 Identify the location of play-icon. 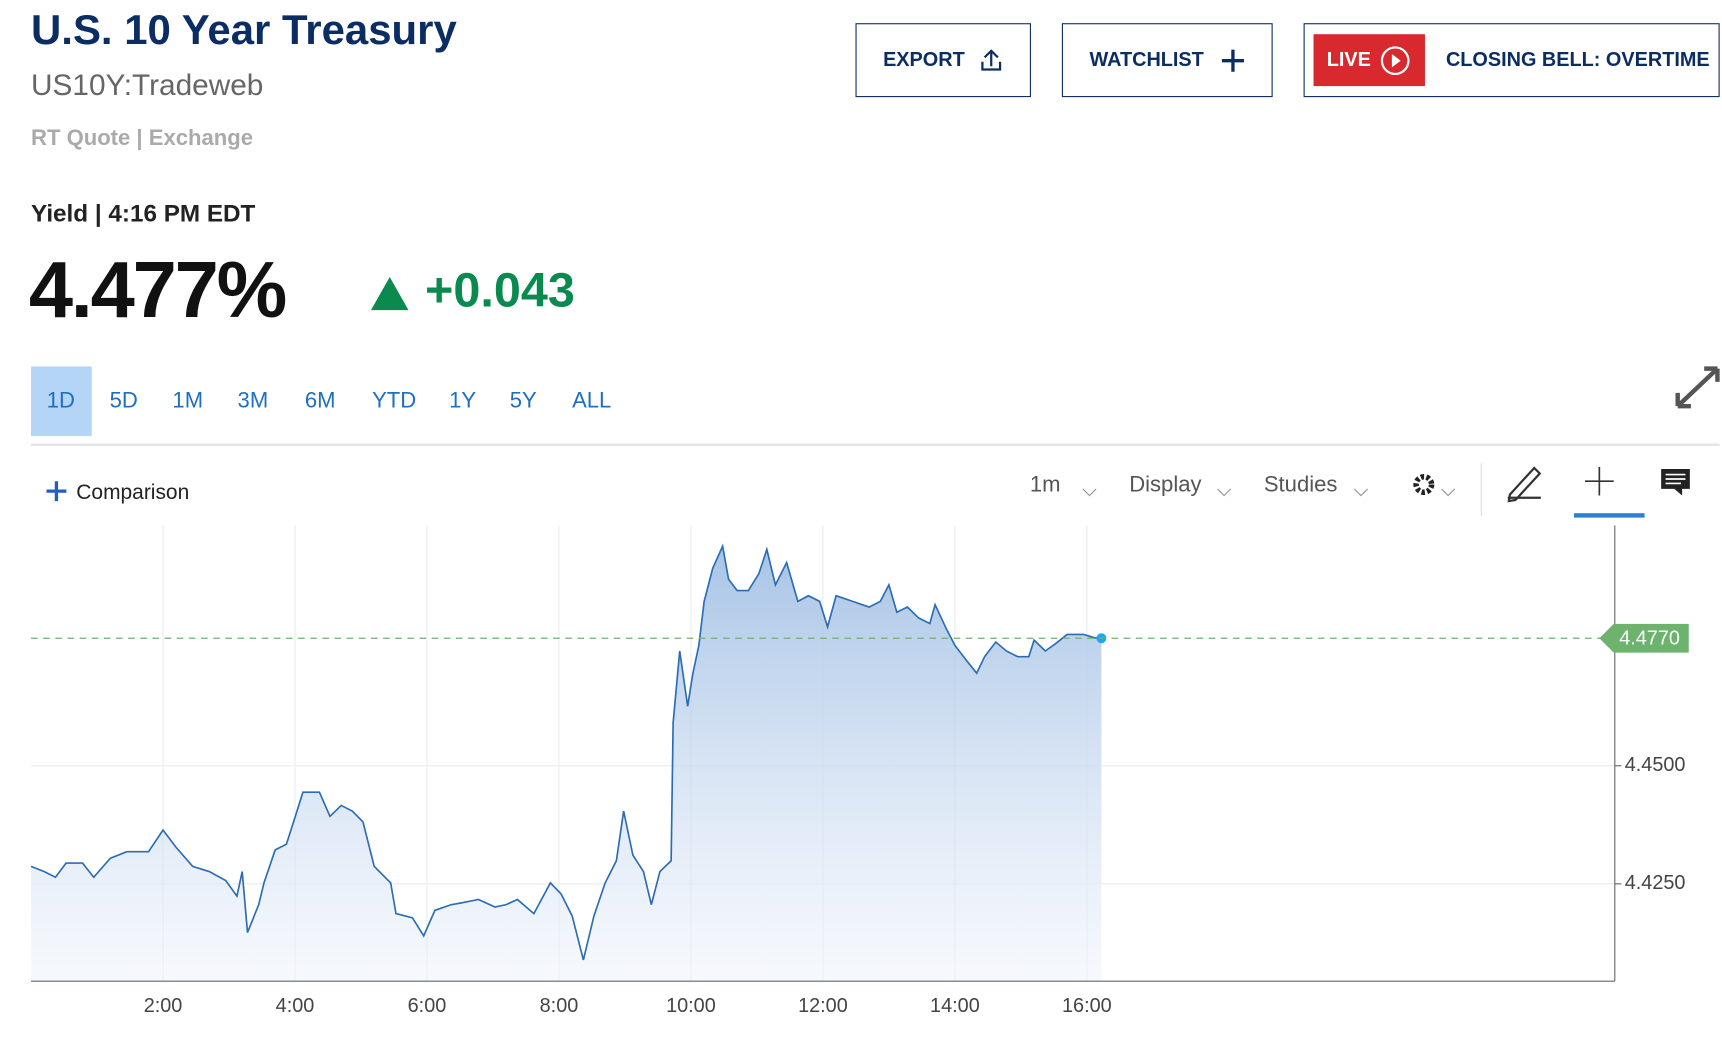
(1395, 61).